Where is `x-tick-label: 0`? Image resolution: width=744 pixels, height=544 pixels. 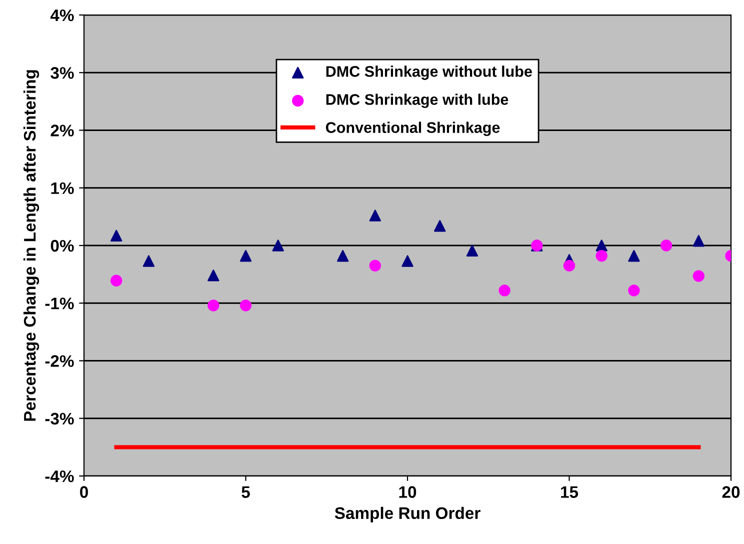
x-tick-label: 0 is located at coordinates (84, 492).